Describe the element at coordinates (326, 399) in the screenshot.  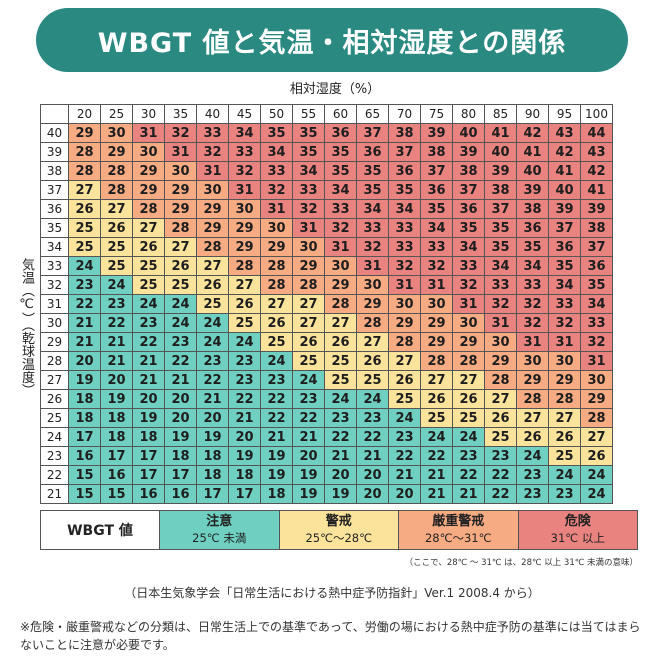
I see `table-row: 26 18 19 20 20 21 22 22 23 24 24 25 26 26 27 28 28 29` at that location.